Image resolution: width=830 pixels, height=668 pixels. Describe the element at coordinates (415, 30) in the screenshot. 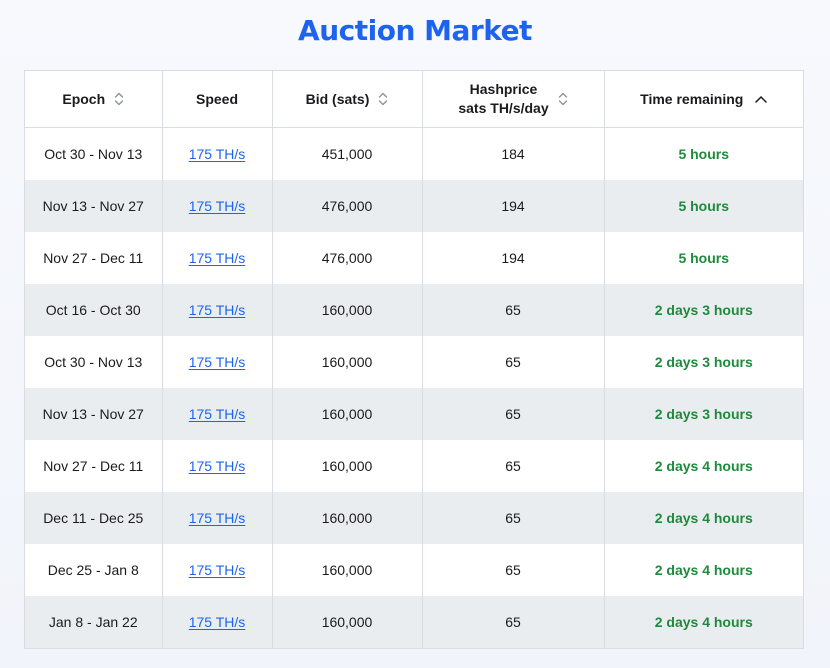

I see `page-title: Auction Market` at that location.